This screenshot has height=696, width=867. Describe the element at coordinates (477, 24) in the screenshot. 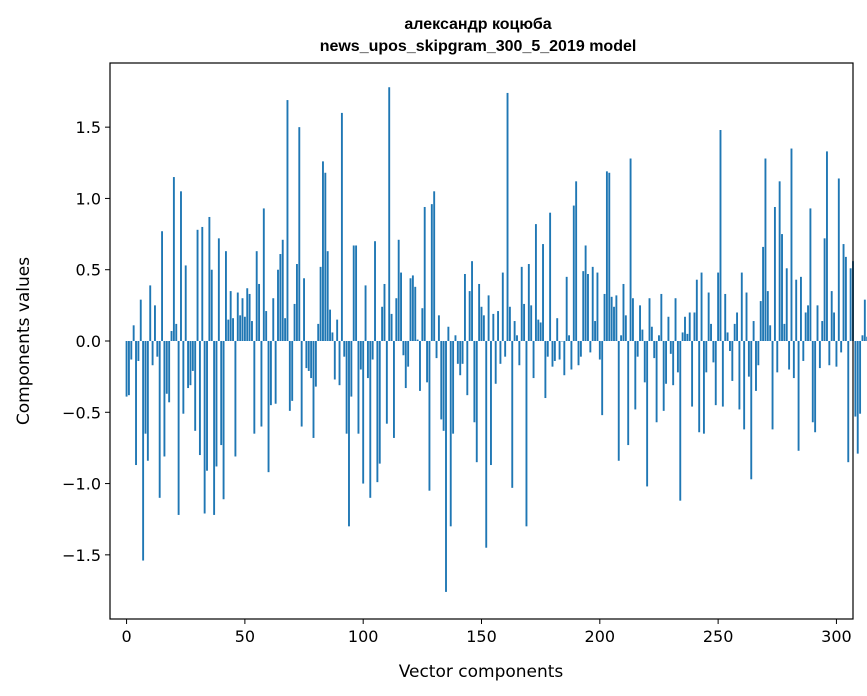

I see `chart-title-line-1: александр коцюба` at that location.